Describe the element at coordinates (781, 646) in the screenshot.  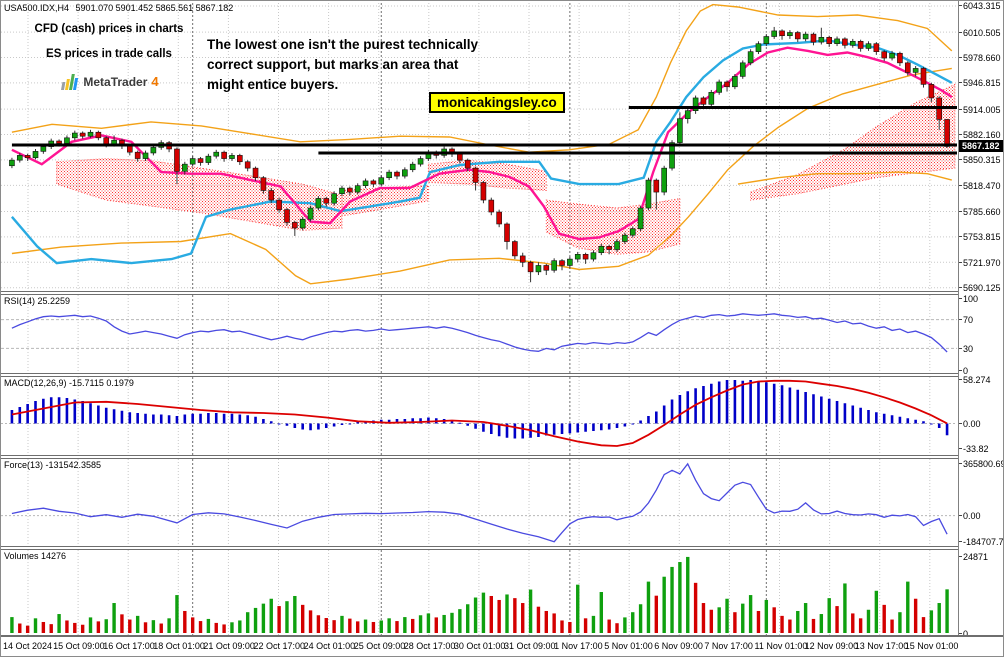
I see `time-axis-label: 11 Nov 01:00` at that location.